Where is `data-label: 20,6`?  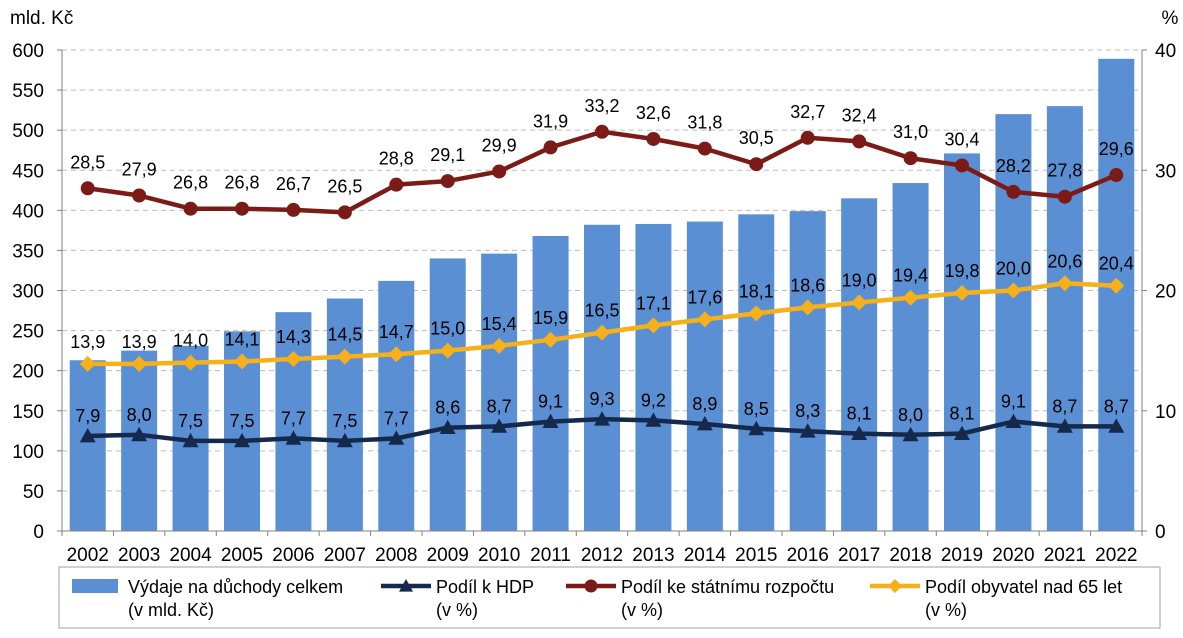
data-label: 20,6 is located at coordinates (1064, 261).